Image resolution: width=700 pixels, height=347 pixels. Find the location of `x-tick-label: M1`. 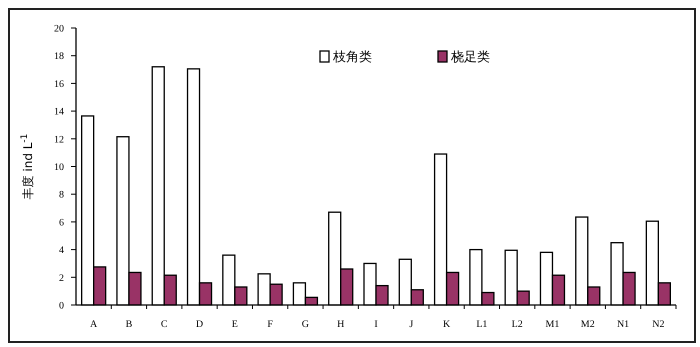

x-tick-label: M1 is located at coordinates (553, 324).